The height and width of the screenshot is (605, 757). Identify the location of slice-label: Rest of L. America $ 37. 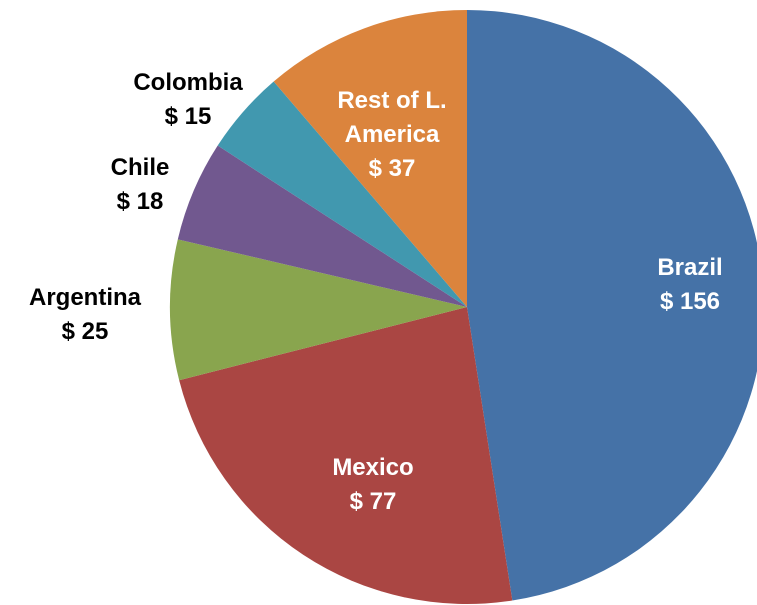
(392, 135).